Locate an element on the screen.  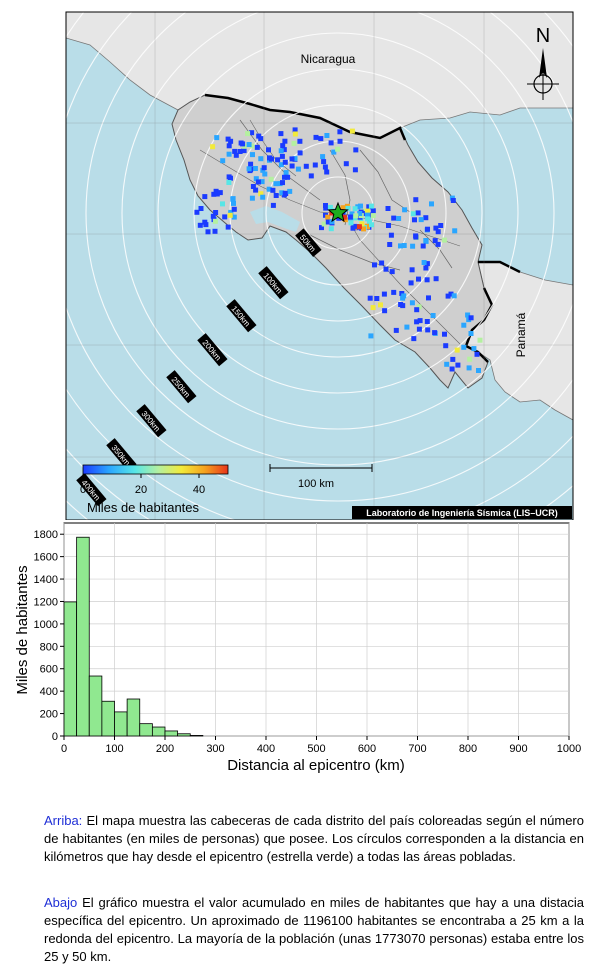
y-tick-label: 800 is located at coordinates (49, 647).